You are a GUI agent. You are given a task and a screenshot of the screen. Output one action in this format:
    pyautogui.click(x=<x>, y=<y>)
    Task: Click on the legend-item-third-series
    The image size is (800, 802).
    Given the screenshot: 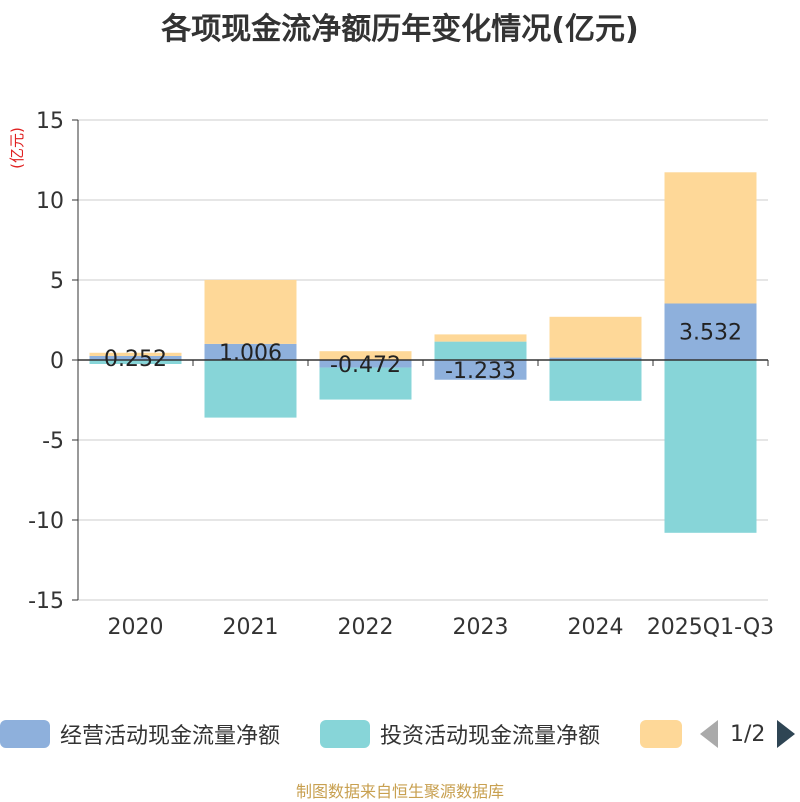 What is the action you would take?
    pyautogui.click(x=666, y=734)
    